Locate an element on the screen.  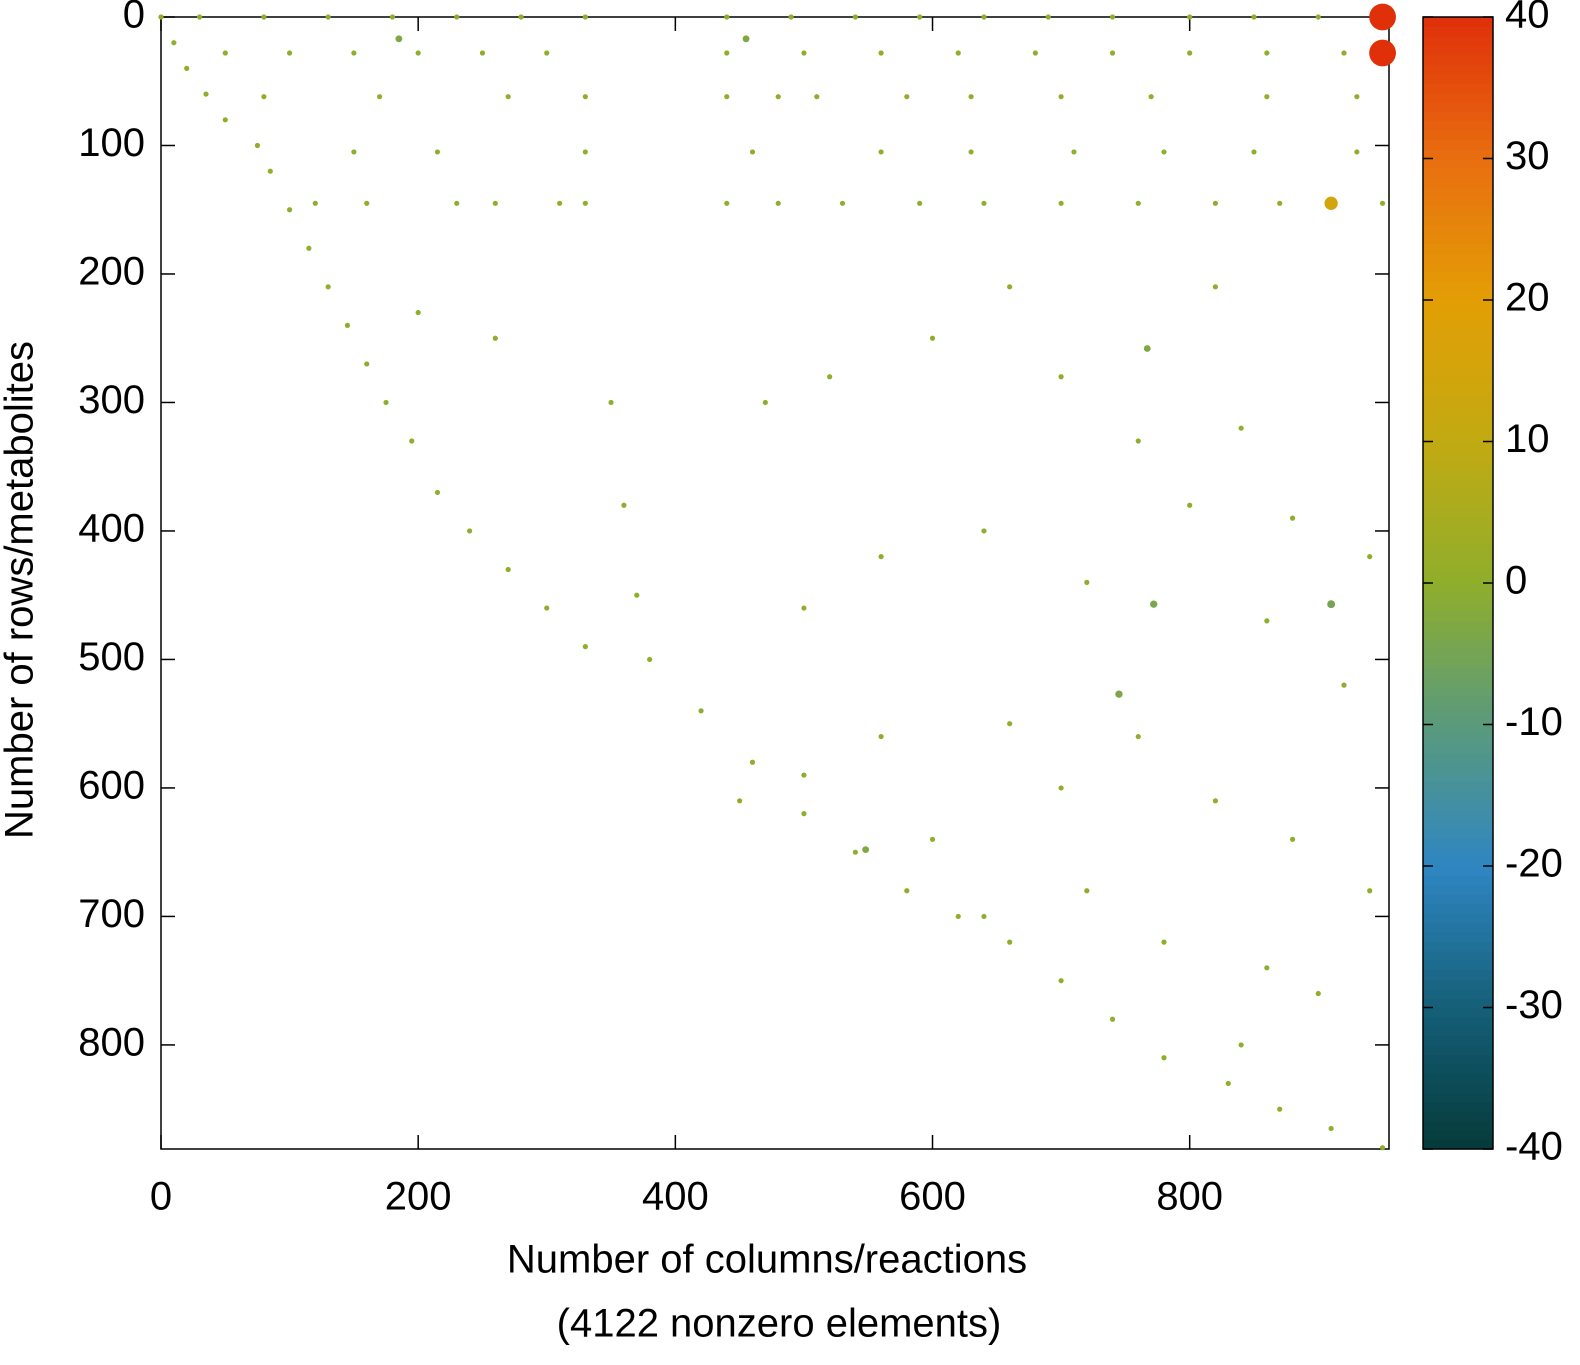
colorbar-tick-label: 40 is located at coordinates (1527, 18).